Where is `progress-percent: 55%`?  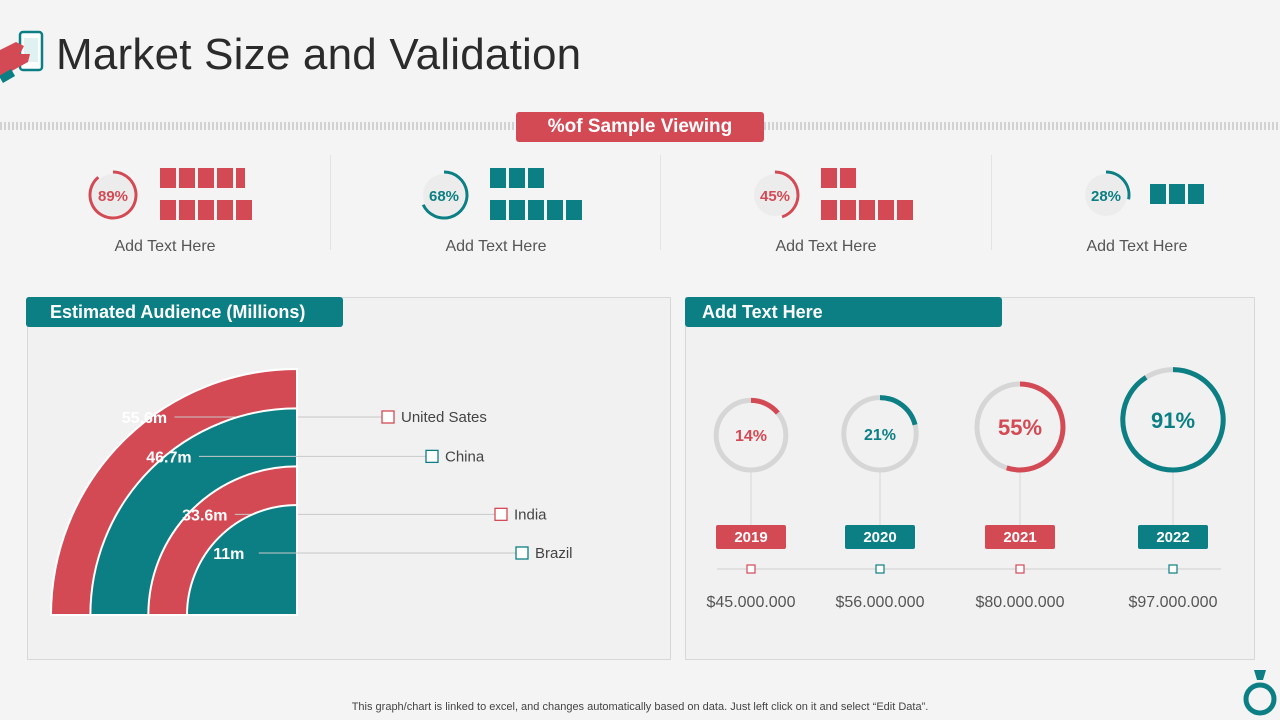 progress-percent: 55% is located at coordinates (1020, 427).